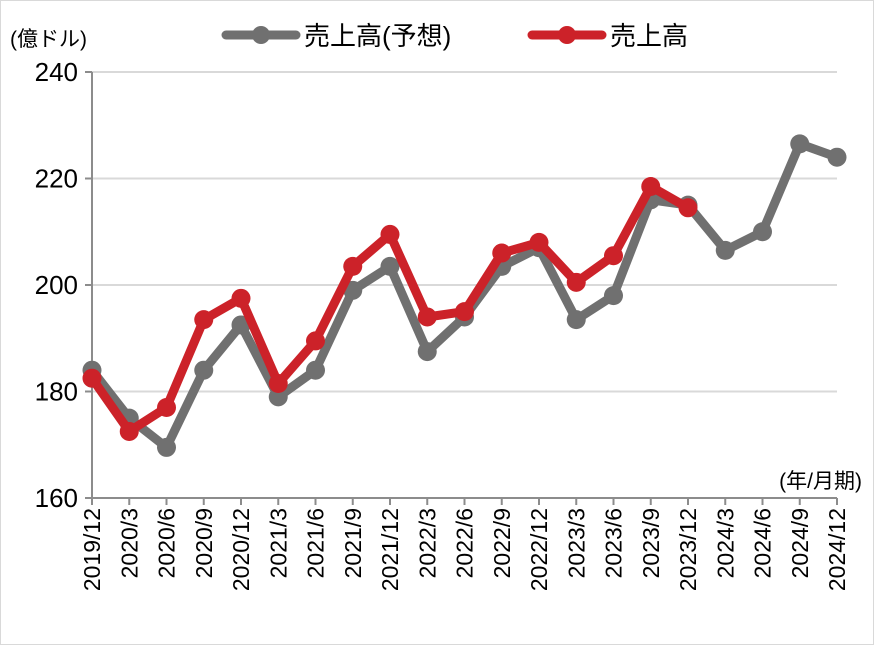 The height and width of the screenshot is (645, 874). I want to click on y-tick-labels: 160 180 200 220 240, so click(56, 285).